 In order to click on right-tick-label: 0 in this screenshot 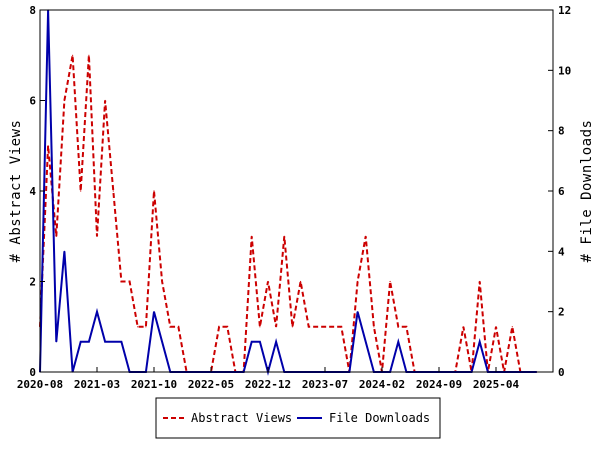, I will do `click(561, 372)`.